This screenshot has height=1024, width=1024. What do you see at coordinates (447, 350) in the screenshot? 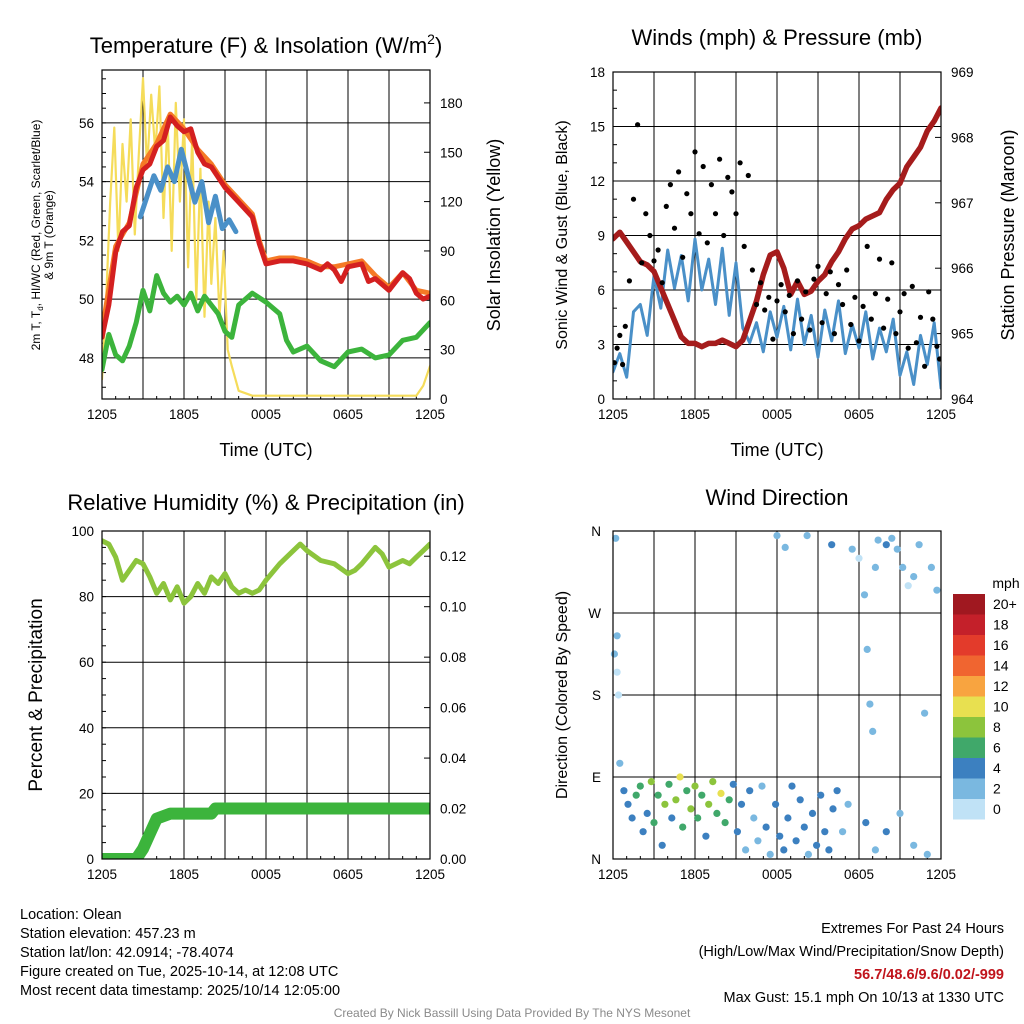
I see `temp-rtick-label: 30` at bounding box center [447, 350].